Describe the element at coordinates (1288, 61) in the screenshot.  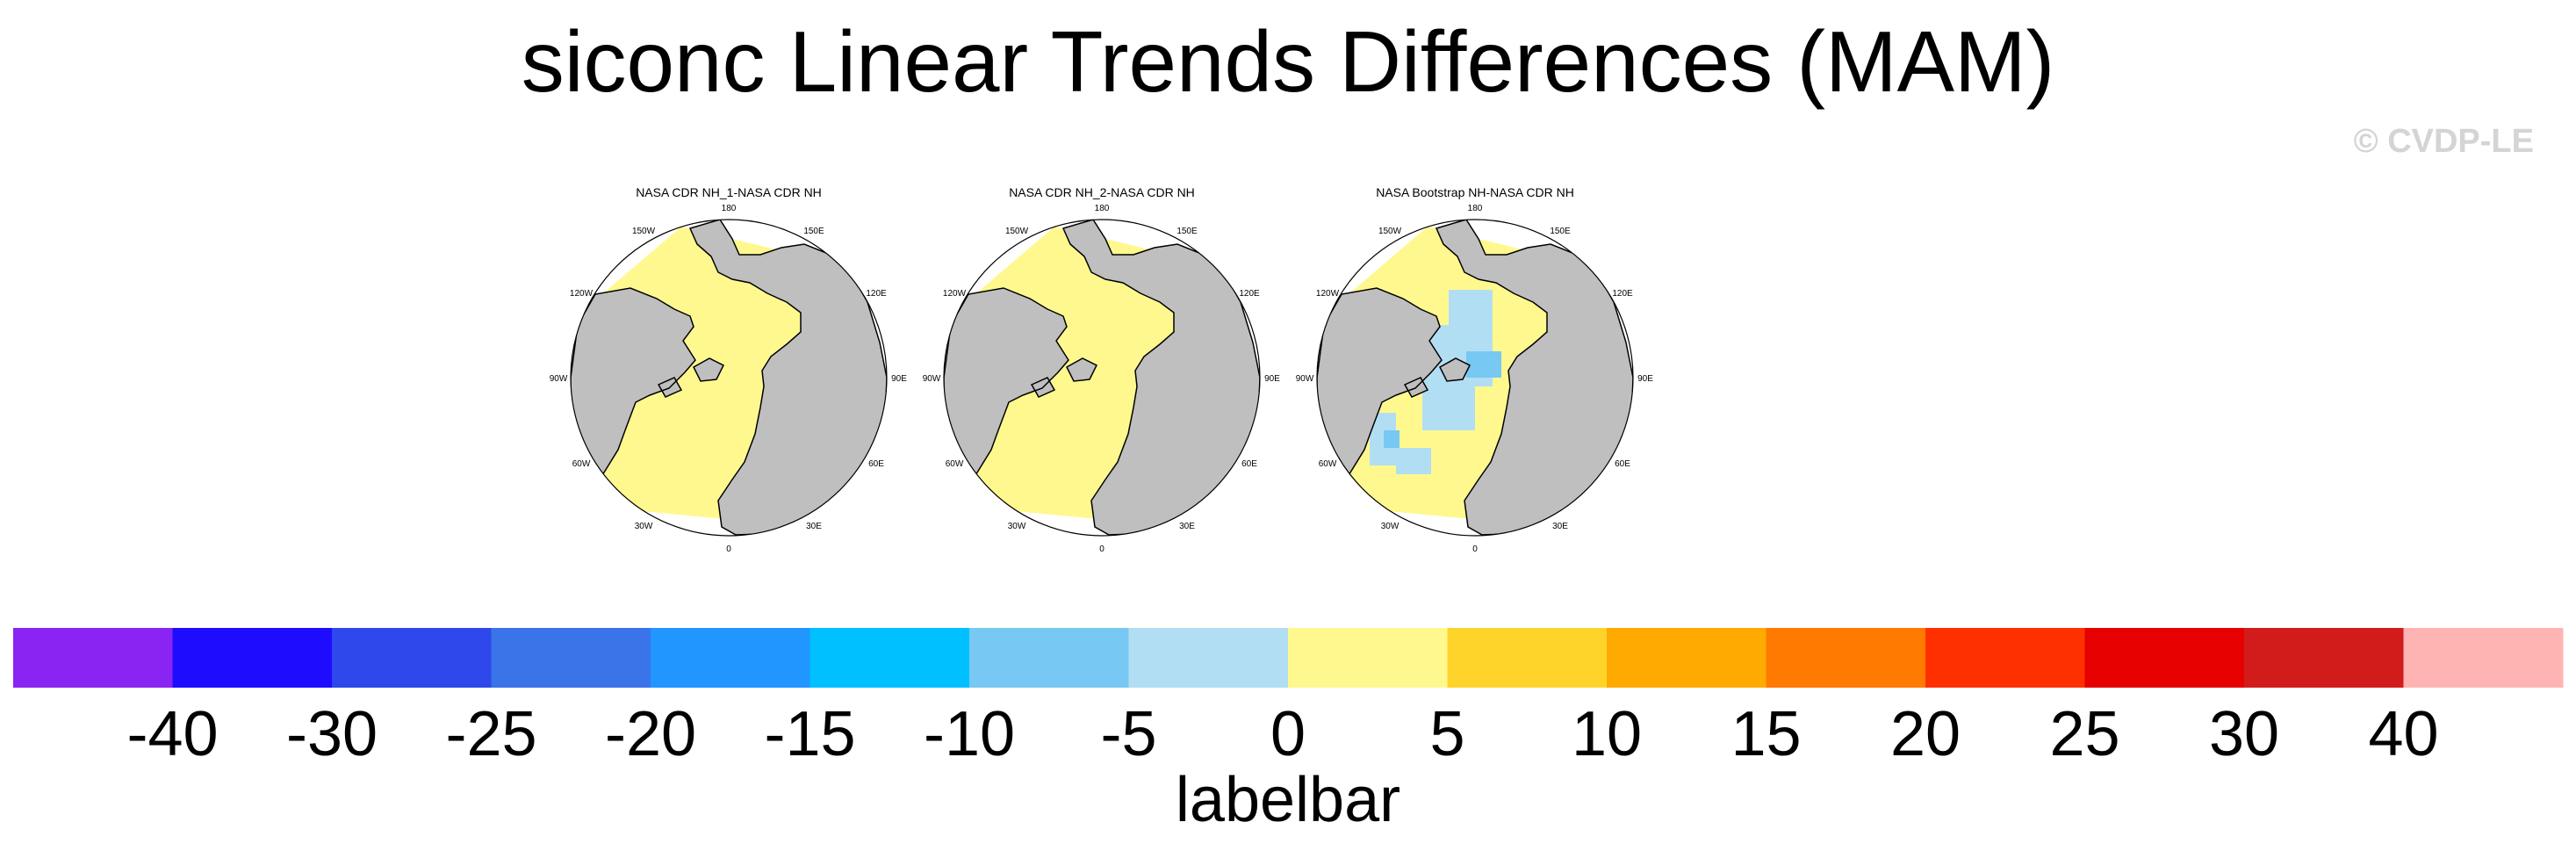
I see `chart-title: siconc Linear Trends Differences (MAM)` at that location.